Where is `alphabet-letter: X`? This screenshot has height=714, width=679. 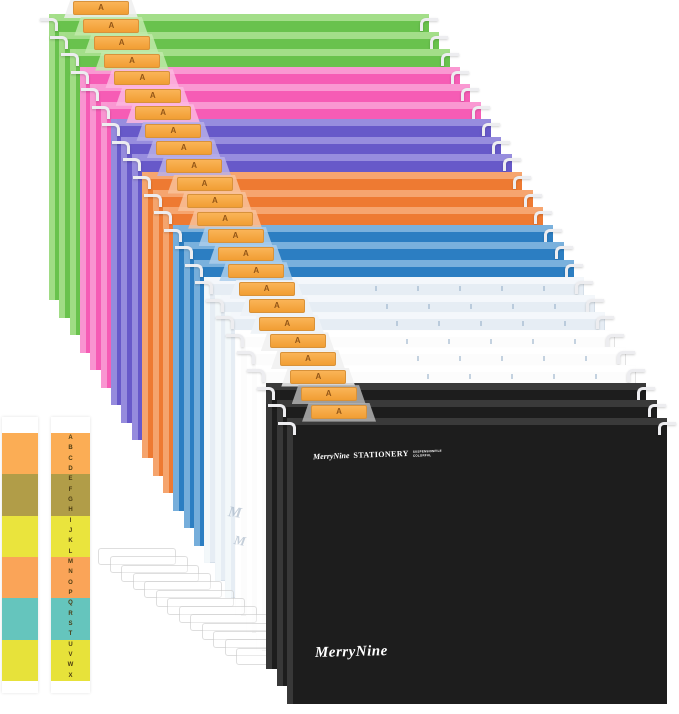 alphabet-letter: X is located at coordinates (70, 675).